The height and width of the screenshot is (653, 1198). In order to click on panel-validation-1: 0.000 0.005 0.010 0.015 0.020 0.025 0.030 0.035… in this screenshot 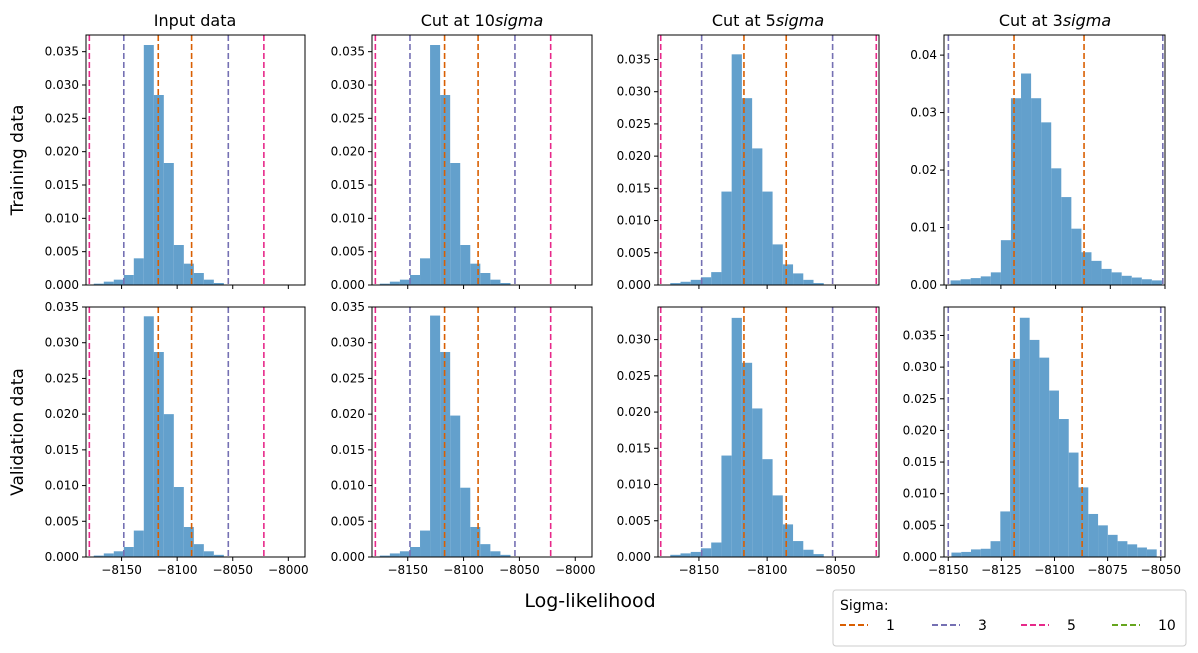, I will do `click(177, 438)`.